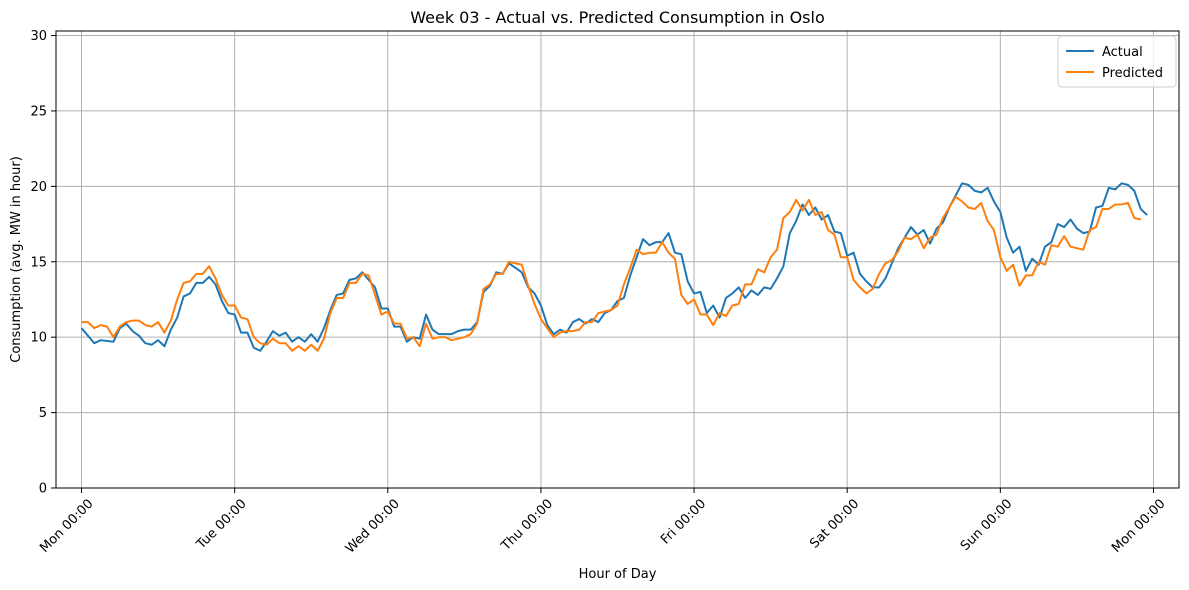 The image size is (1189, 590). What do you see at coordinates (1122, 52) in the screenshot?
I see `legend-label-actual: Actual` at bounding box center [1122, 52].